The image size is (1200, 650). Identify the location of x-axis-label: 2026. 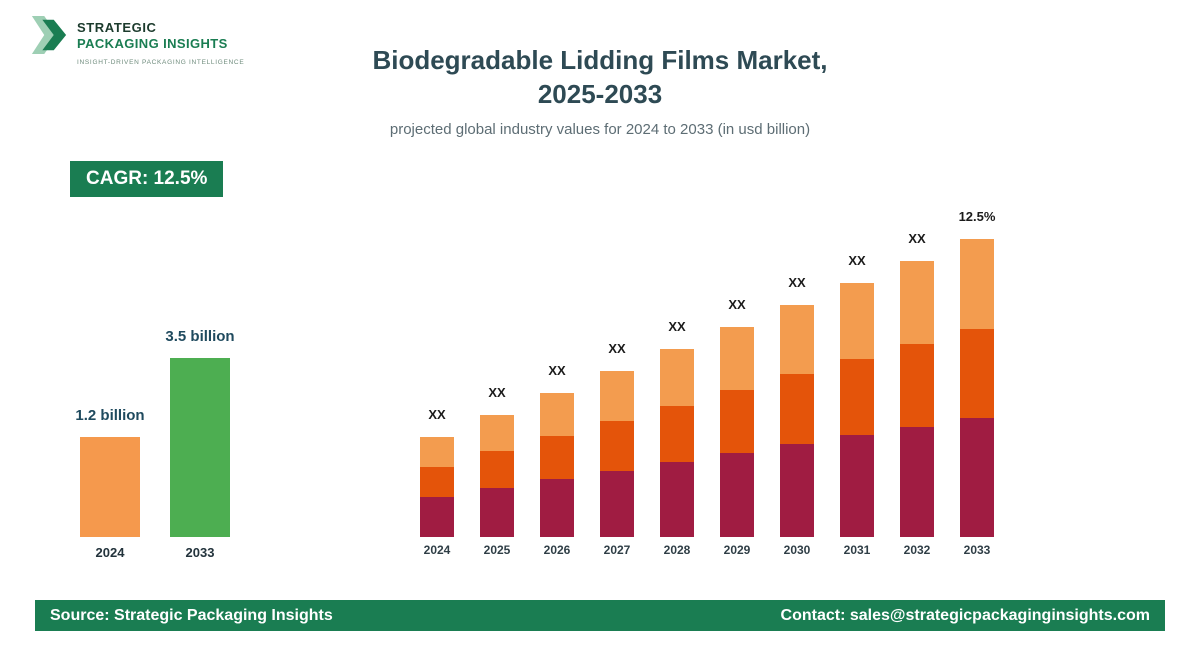
(557, 550).